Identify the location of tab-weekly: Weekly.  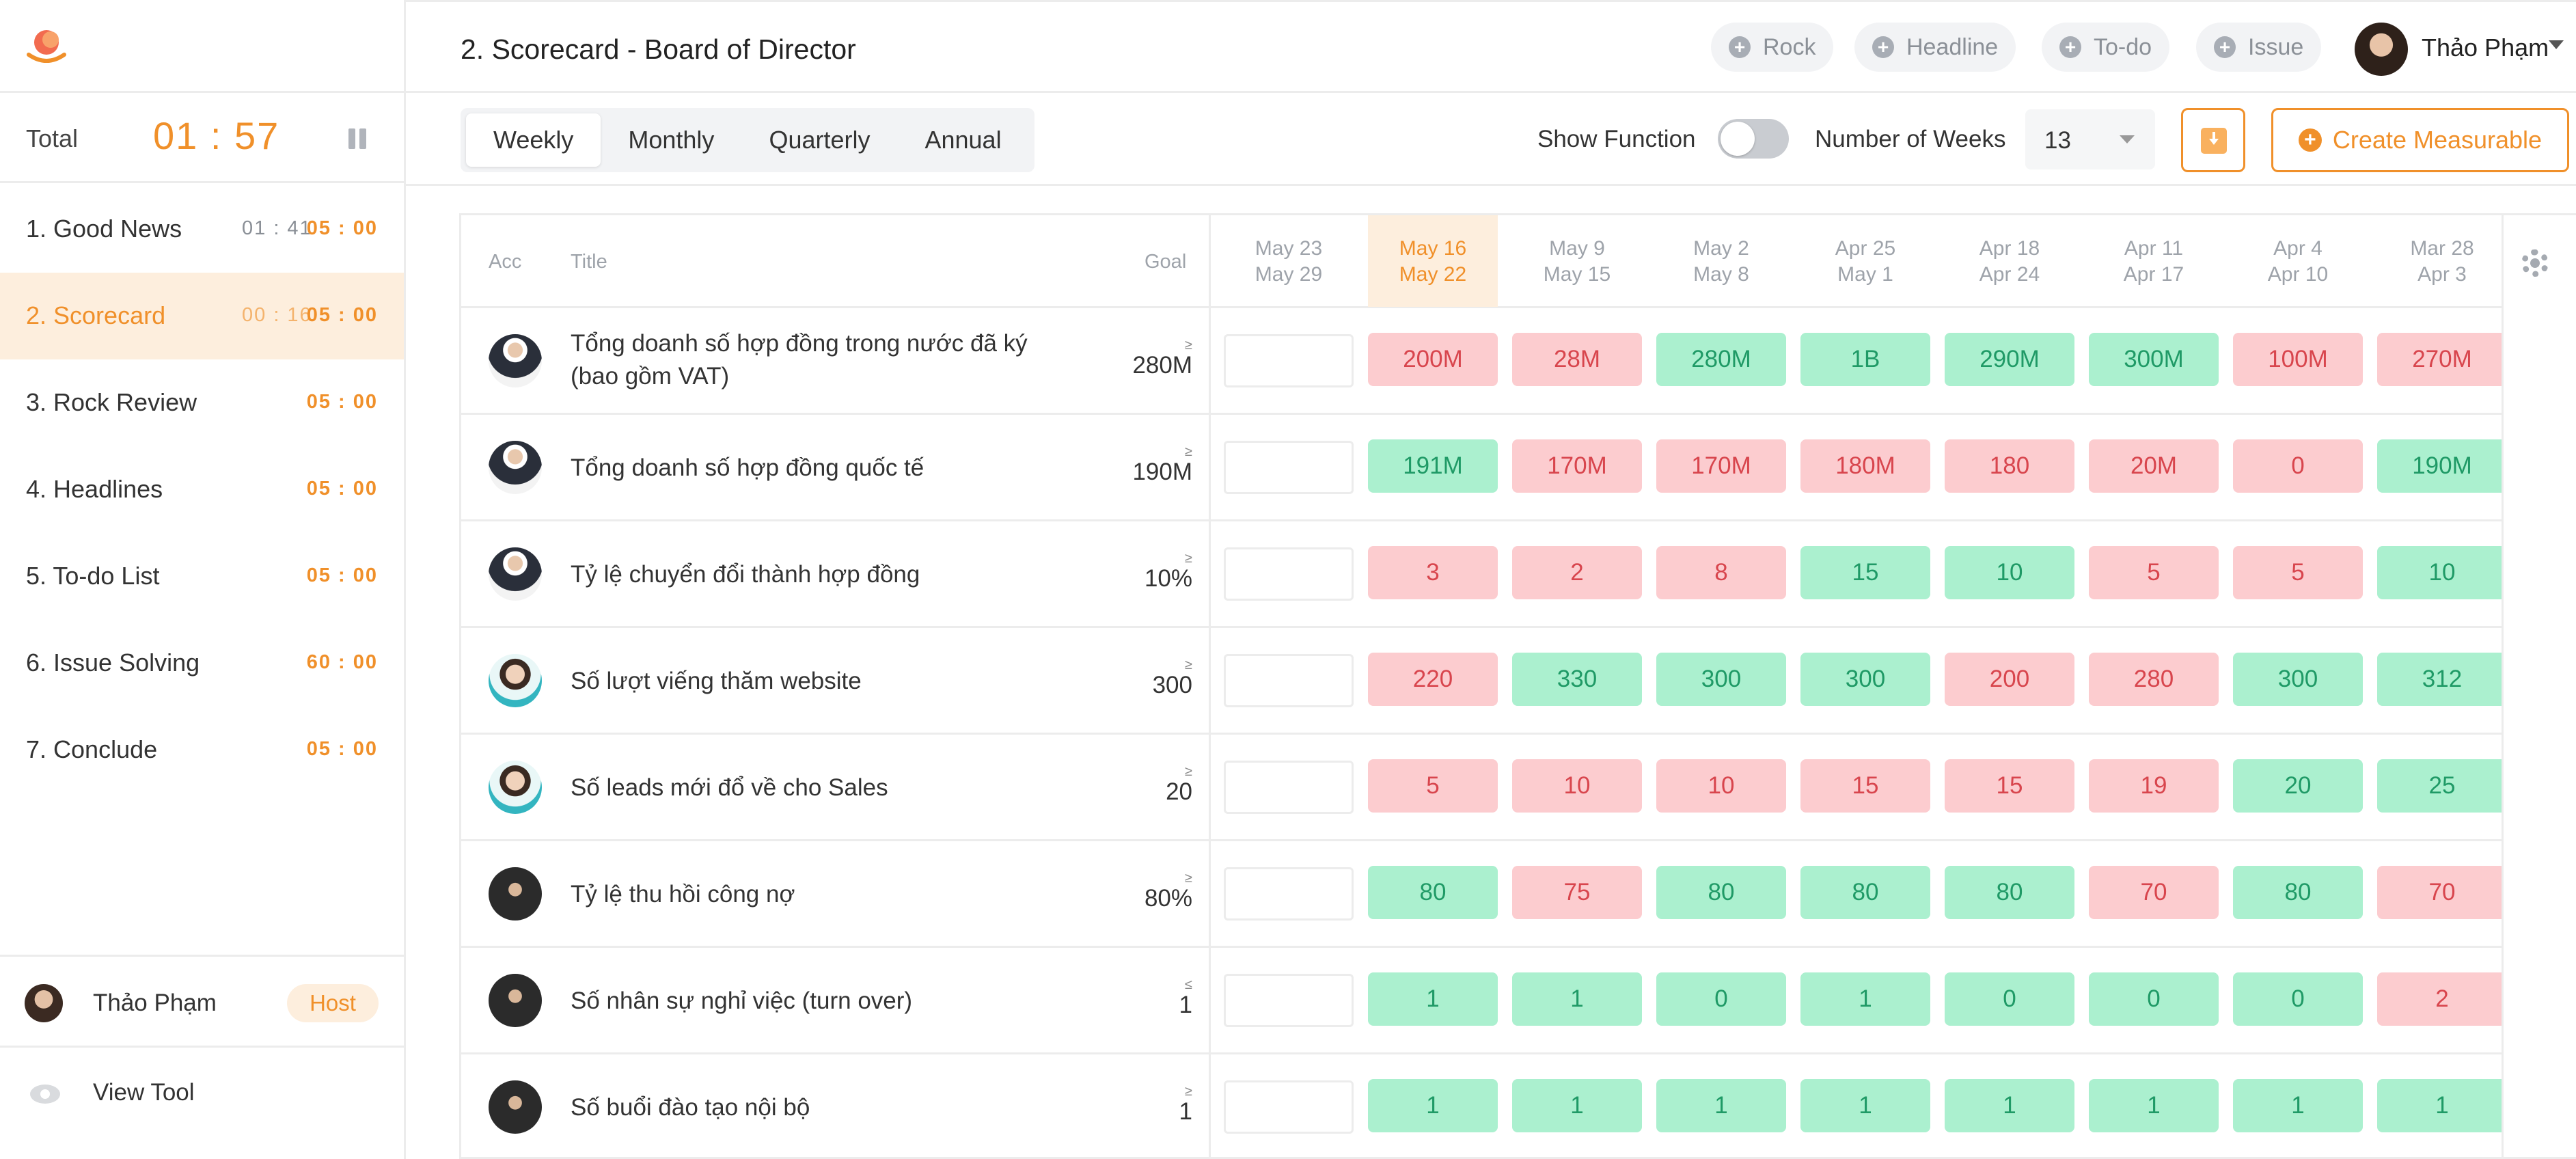
(533, 140).